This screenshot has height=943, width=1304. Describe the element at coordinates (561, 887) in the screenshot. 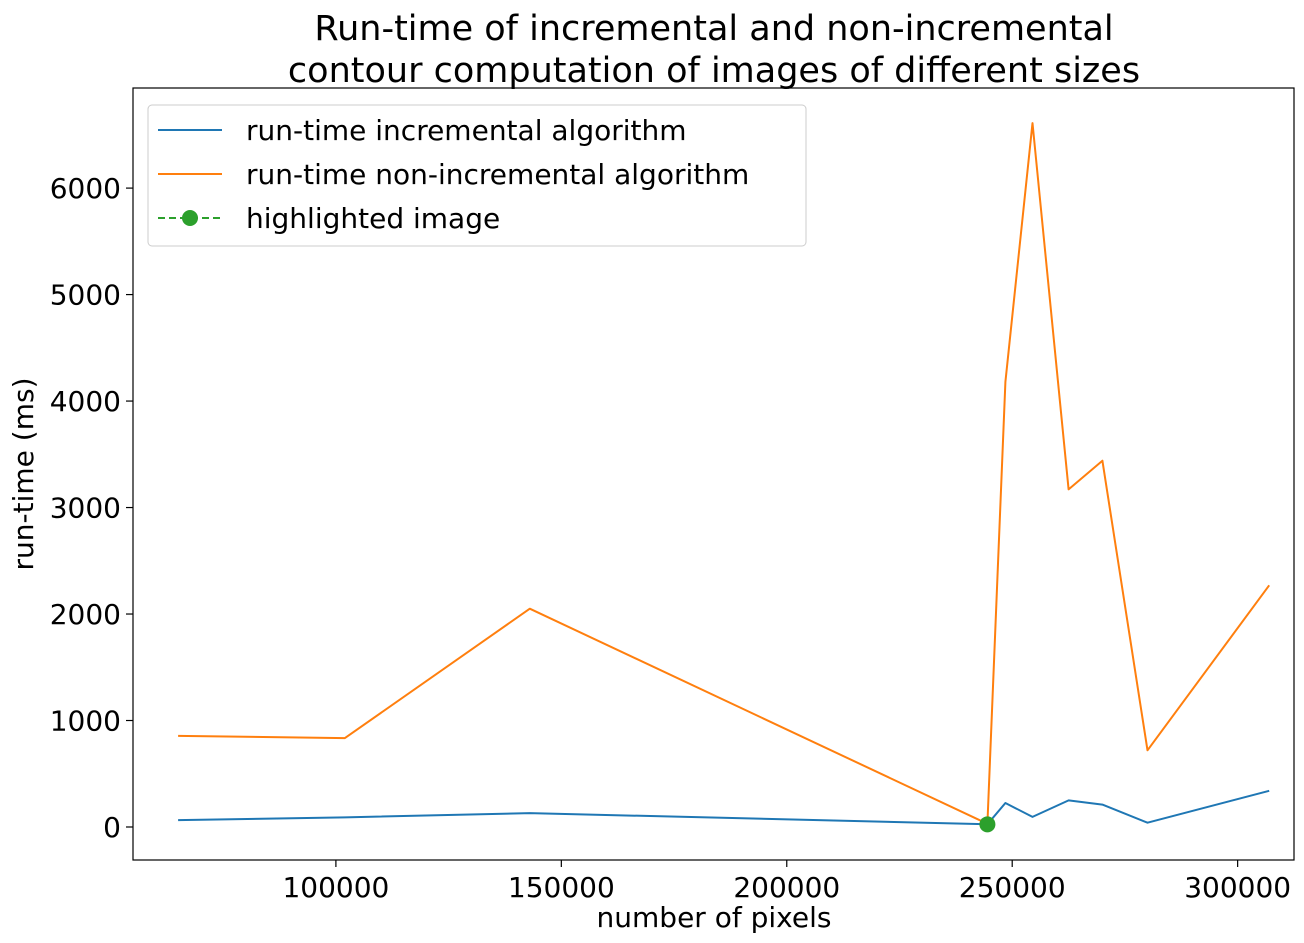

I see `x-tick-label: 150000` at that location.